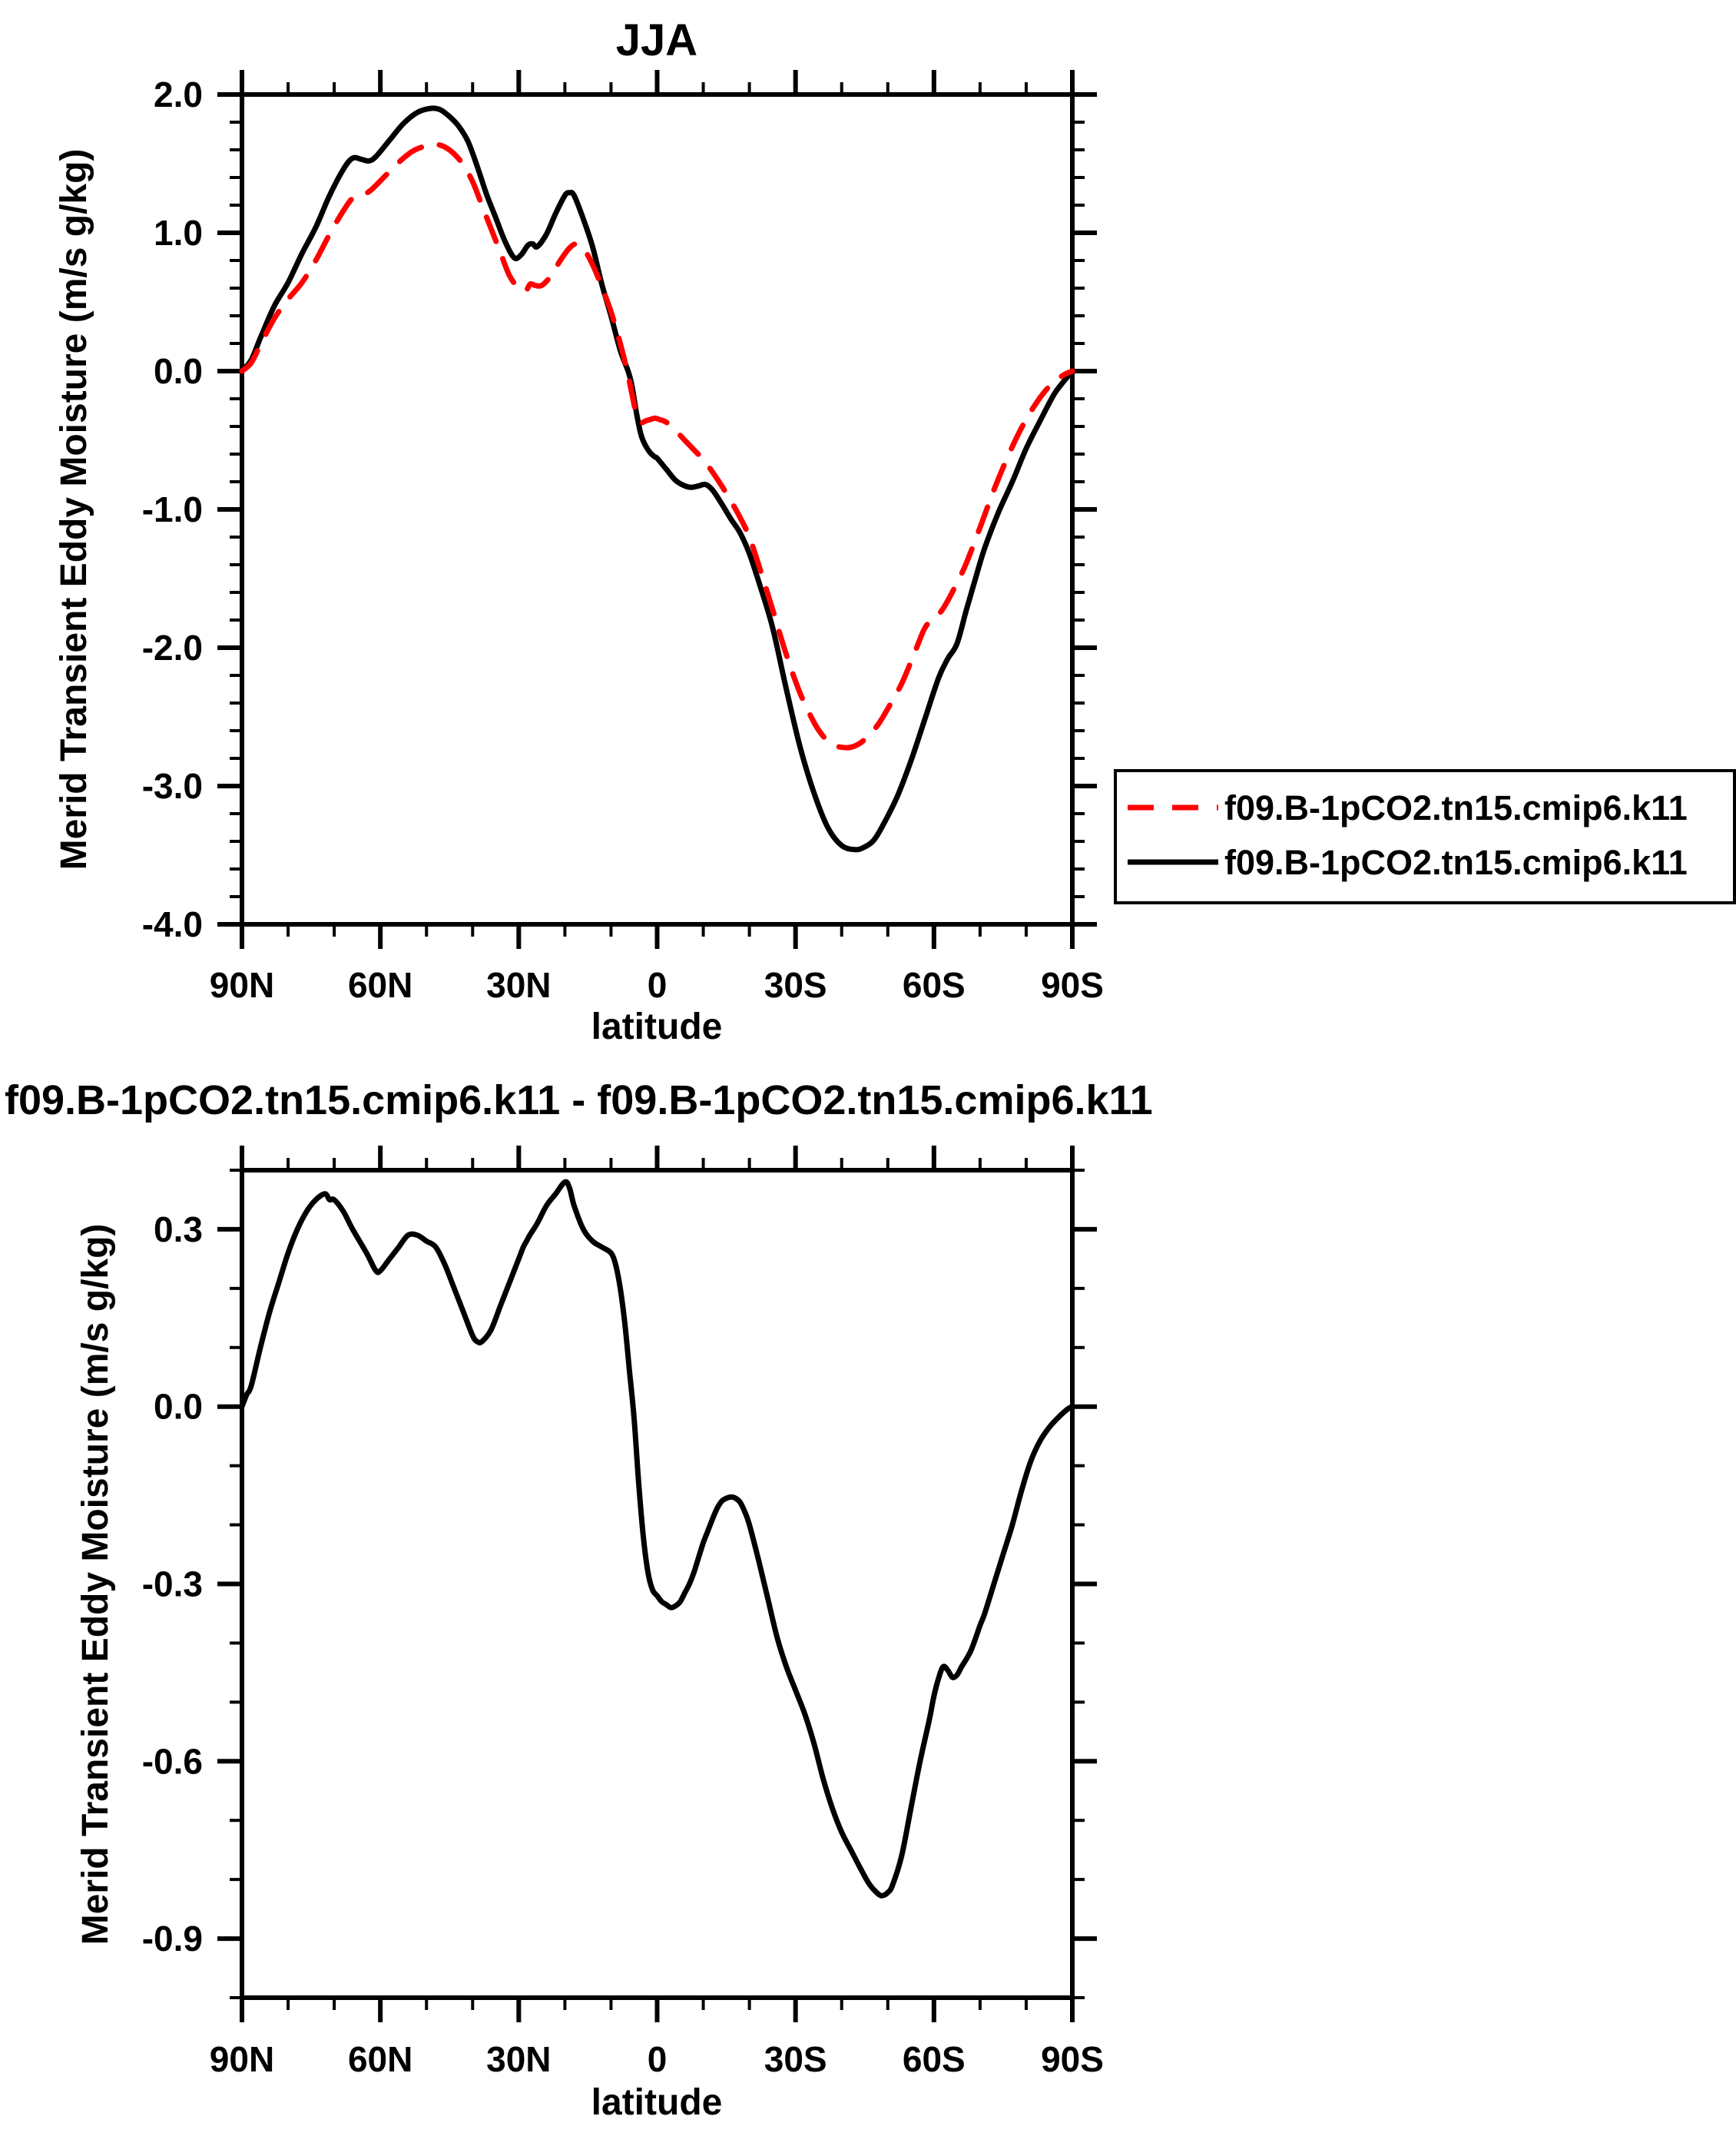 The image size is (1736, 2136). What do you see at coordinates (935, 2059) in the screenshot?
I see `bottom-x-tick-label: 60S` at bounding box center [935, 2059].